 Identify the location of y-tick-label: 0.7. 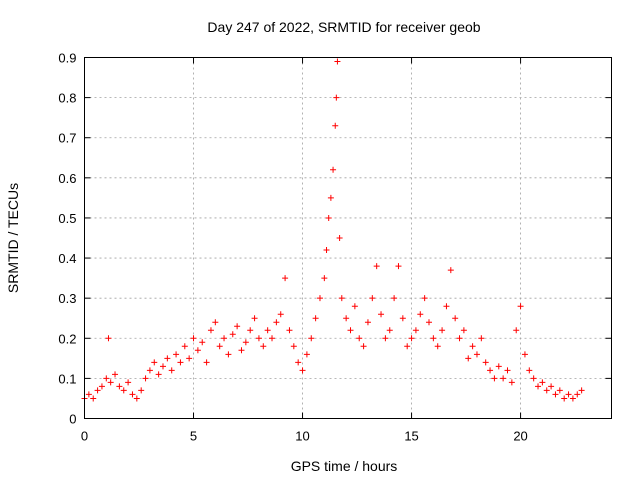
(67, 138).